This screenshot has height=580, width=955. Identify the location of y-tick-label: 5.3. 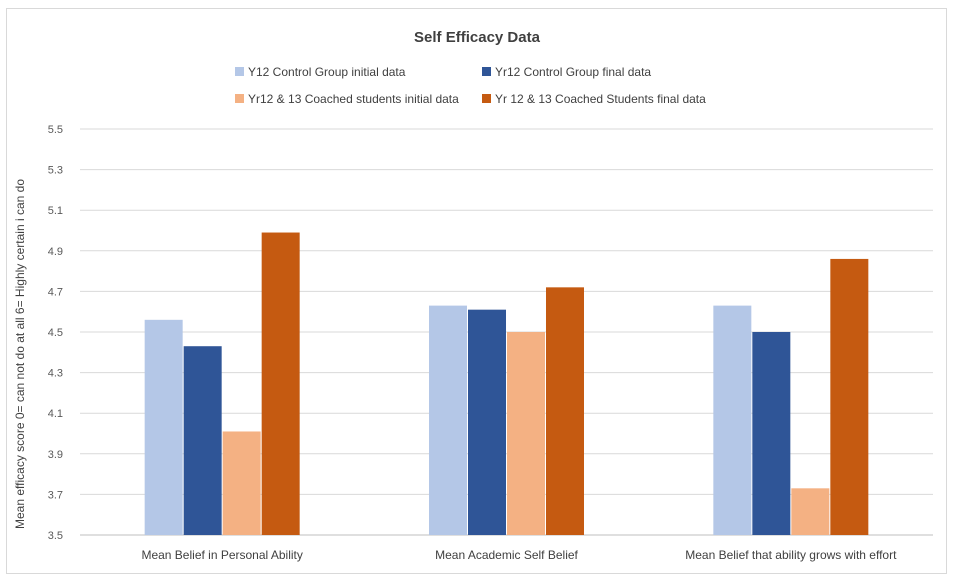
(55, 171).